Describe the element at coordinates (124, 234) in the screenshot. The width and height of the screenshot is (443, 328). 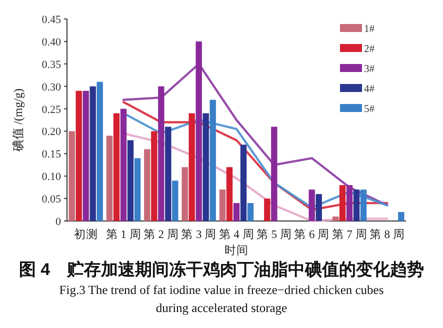
I see `x-tick-label: 第 1 周` at that location.